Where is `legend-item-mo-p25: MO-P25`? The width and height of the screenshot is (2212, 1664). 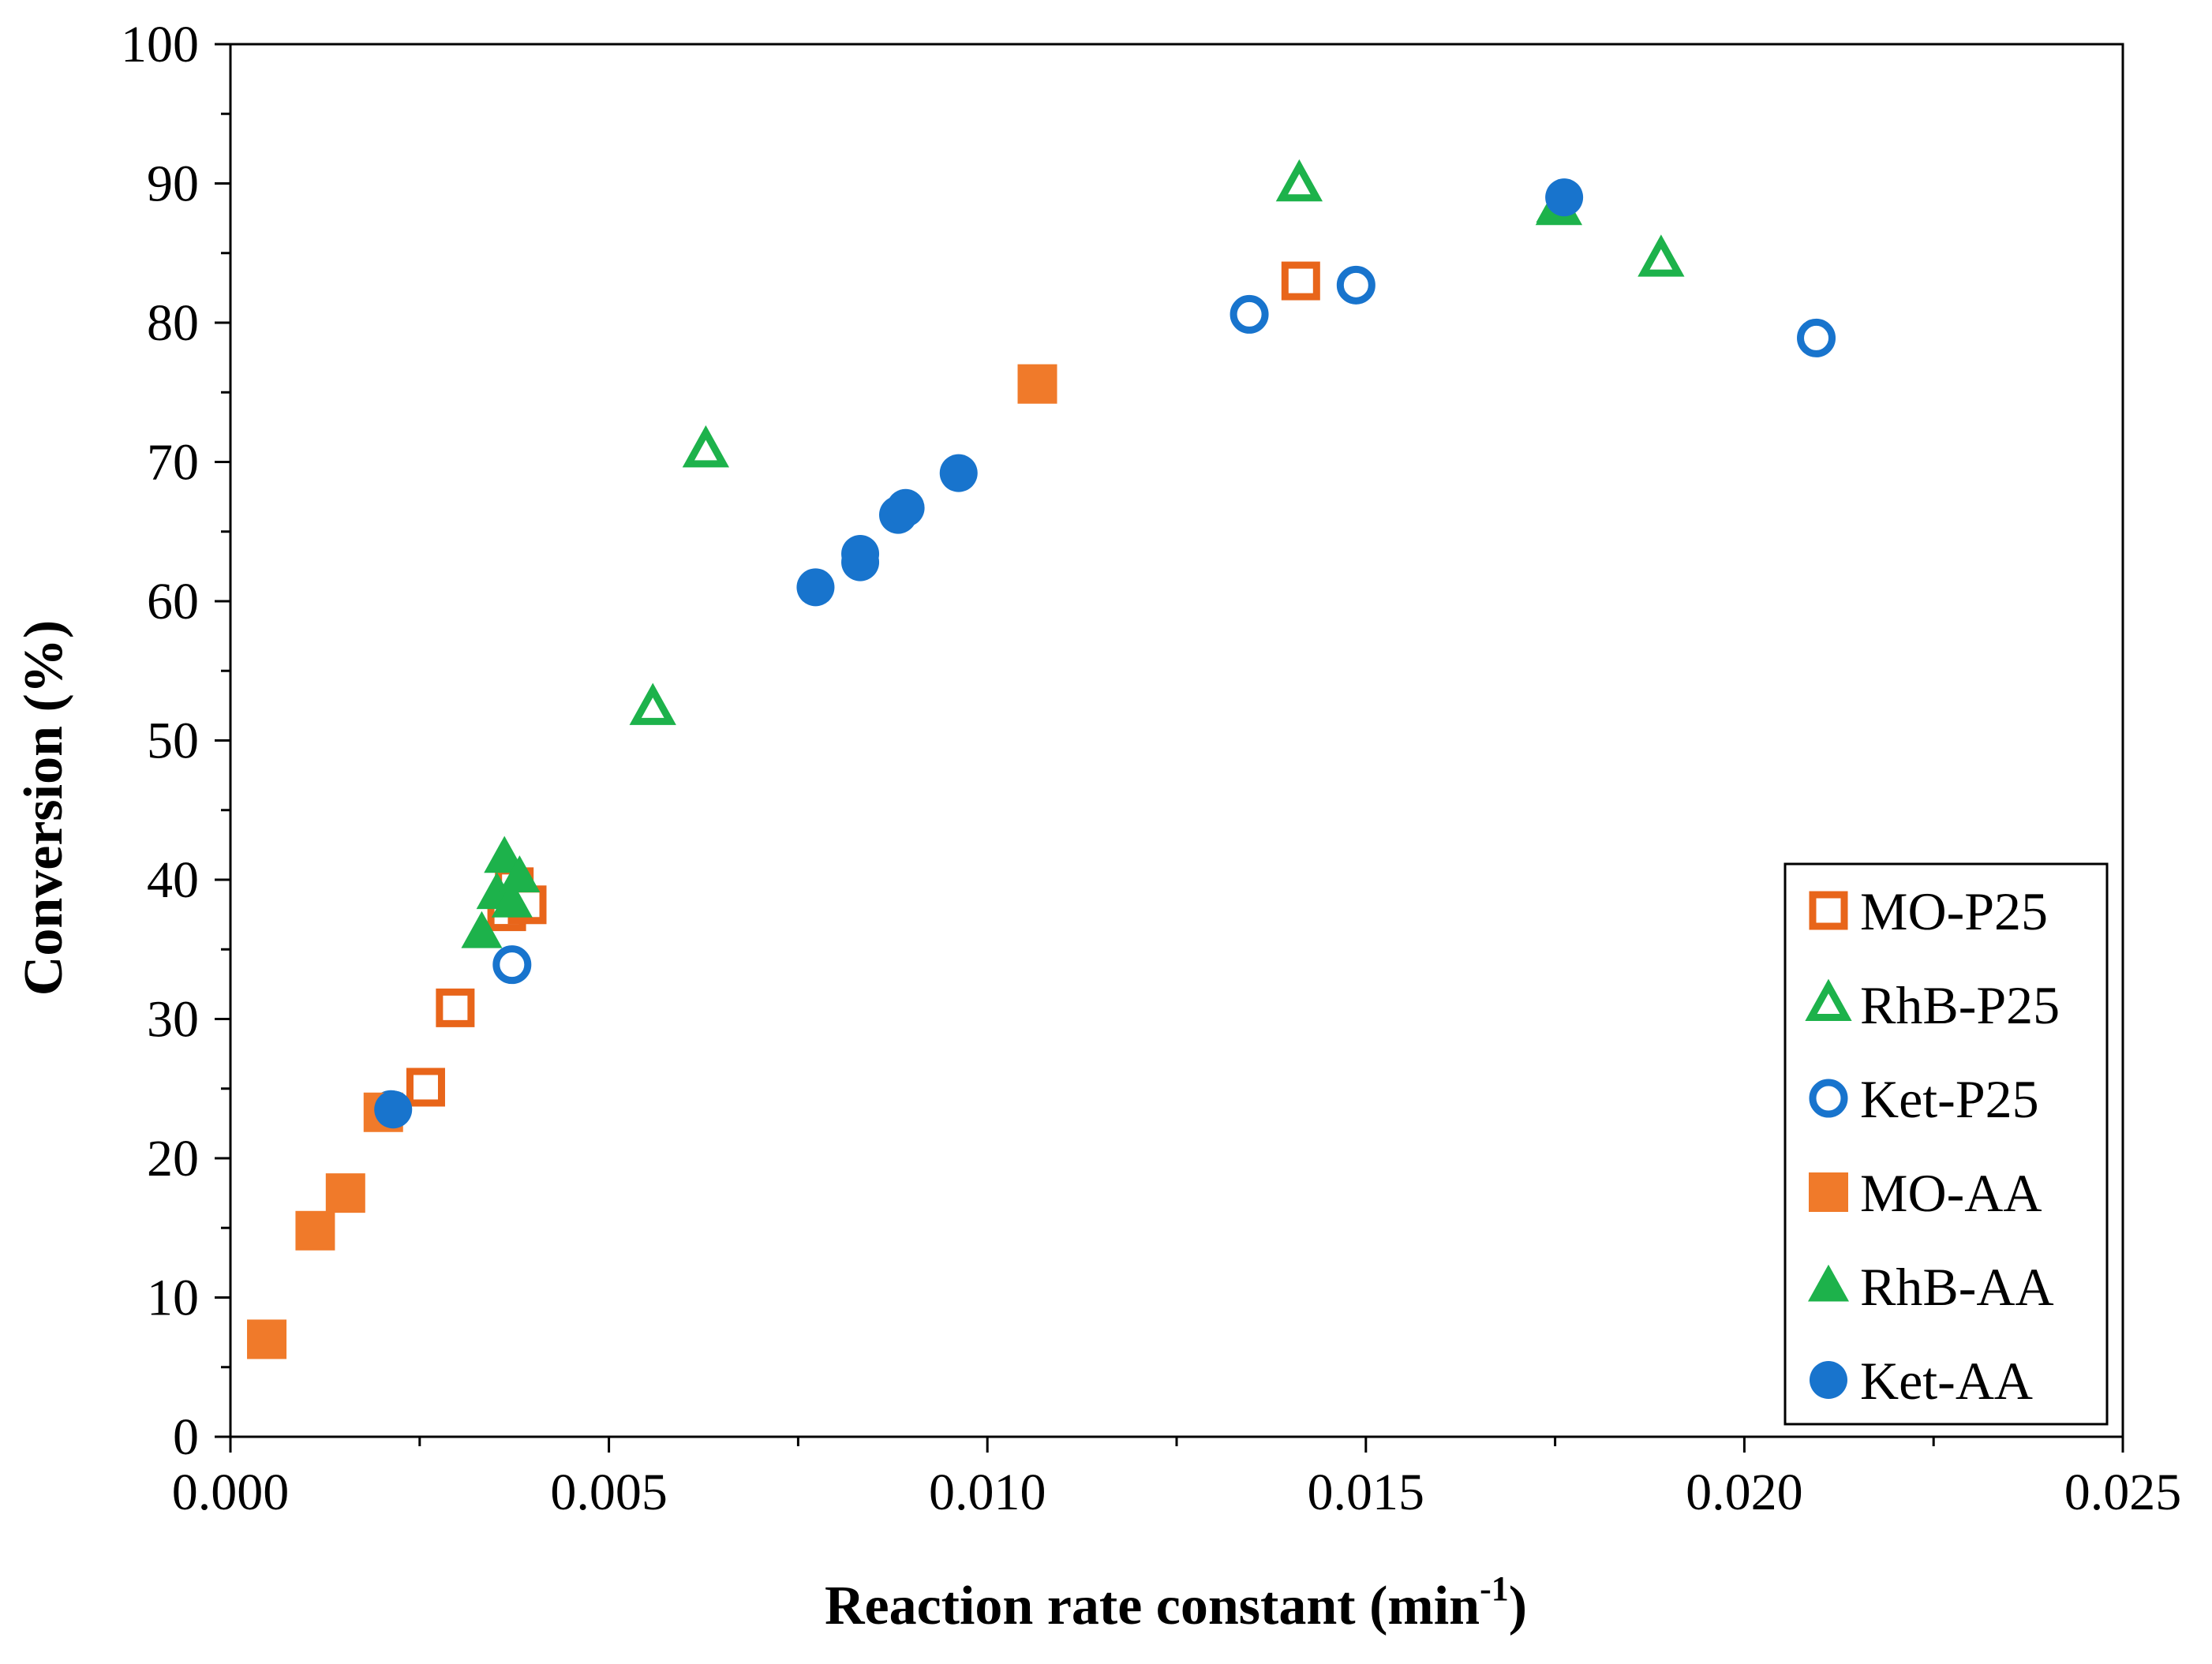 legend-item-mo-p25: MO-P25 is located at coordinates (1928, 911).